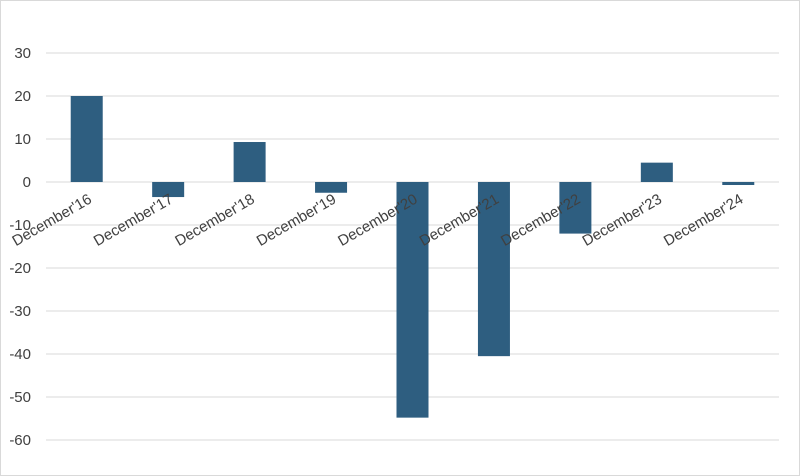  Describe the element at coordinates (22, 53) in the screenshot. I see `y-tick-label: 30` at that location.